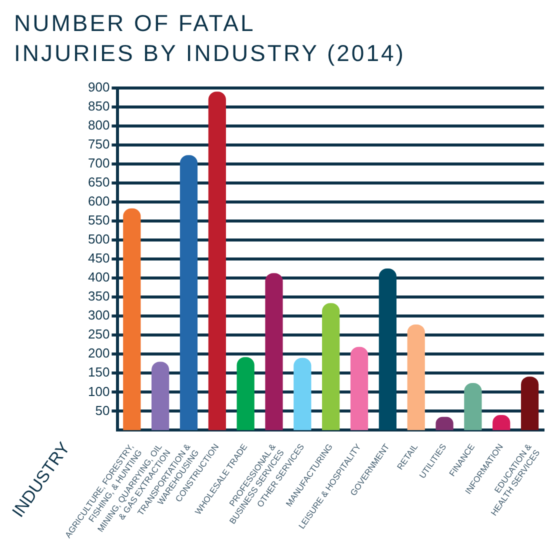  Describe the element at coordinates (99, 334) in the screenshot. I see `y-tick-label: 250` at that location.